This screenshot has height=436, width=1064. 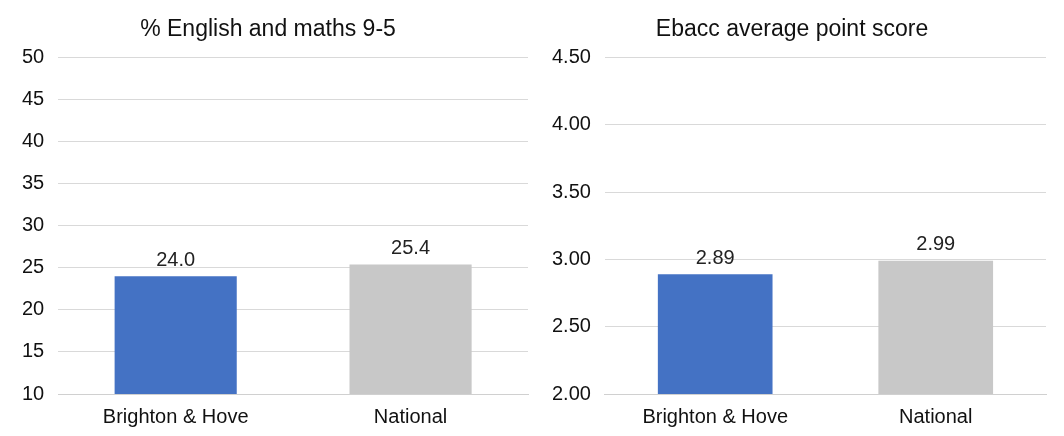 What do you see at coordinates (176, 258) in the screenshot?
I see `data-label: 24.0` at bounding box center [176, 258].